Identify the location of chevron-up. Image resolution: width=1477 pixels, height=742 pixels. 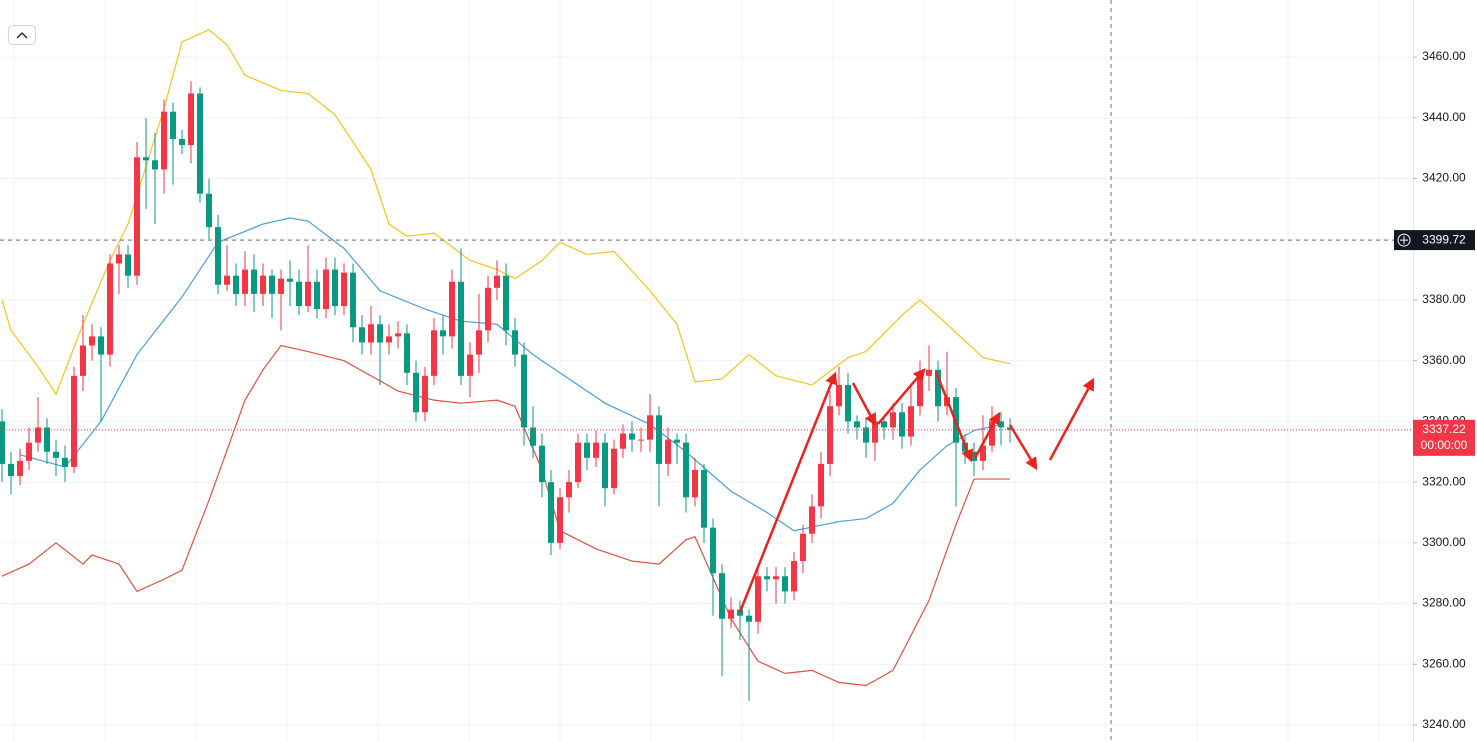
(22, 35).